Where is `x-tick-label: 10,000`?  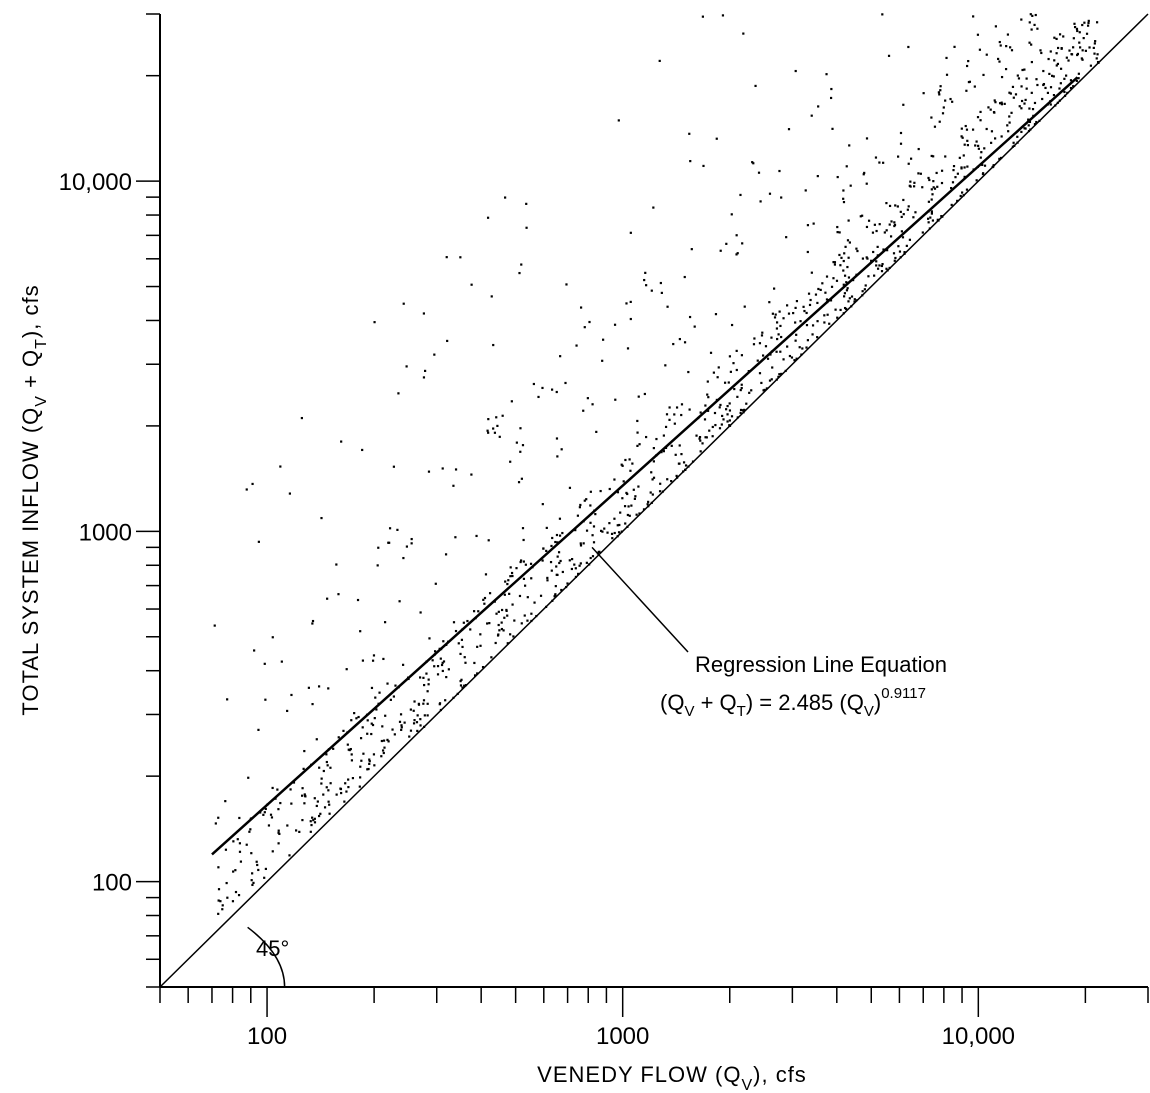 x-tick-label: 10,000 is located at coordinates (978, 1036).